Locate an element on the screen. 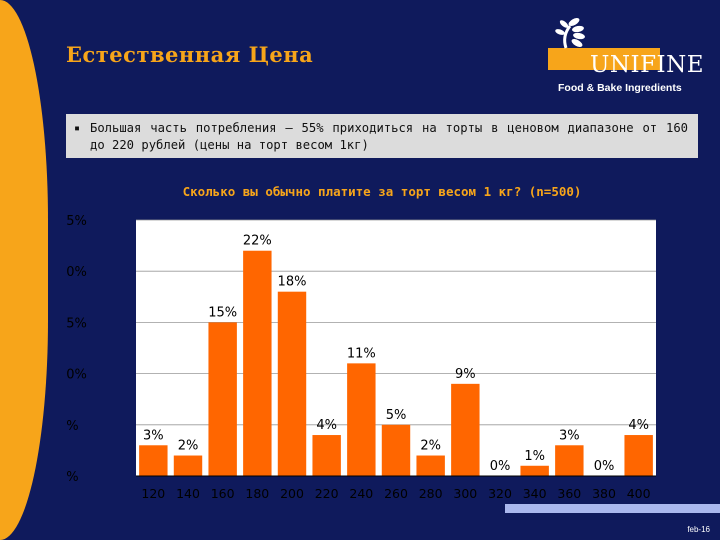  data-label: 5% is located at coordinates (396, 415).